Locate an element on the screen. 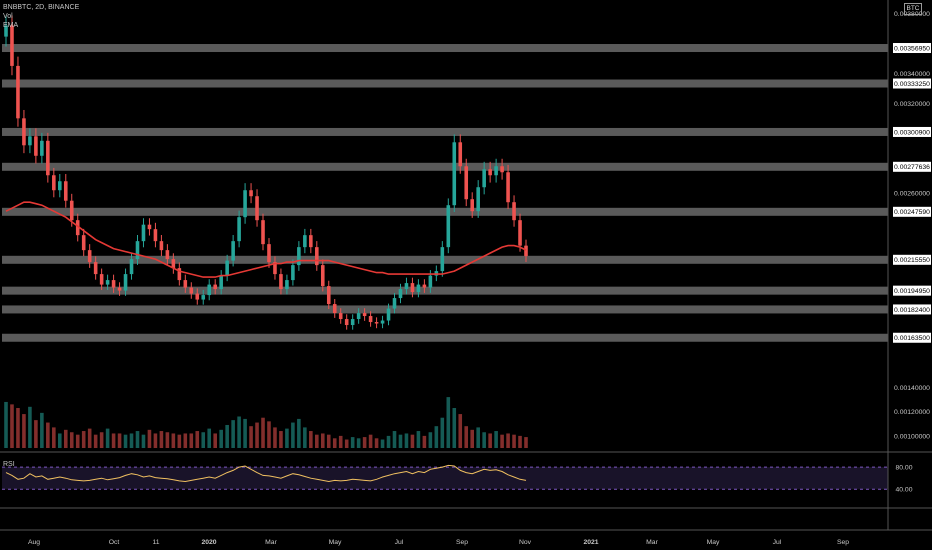 The height and width of the screenshot is (550, 932). rsi-axis: 80.00 40.00 is located at coordinates (903, 478).